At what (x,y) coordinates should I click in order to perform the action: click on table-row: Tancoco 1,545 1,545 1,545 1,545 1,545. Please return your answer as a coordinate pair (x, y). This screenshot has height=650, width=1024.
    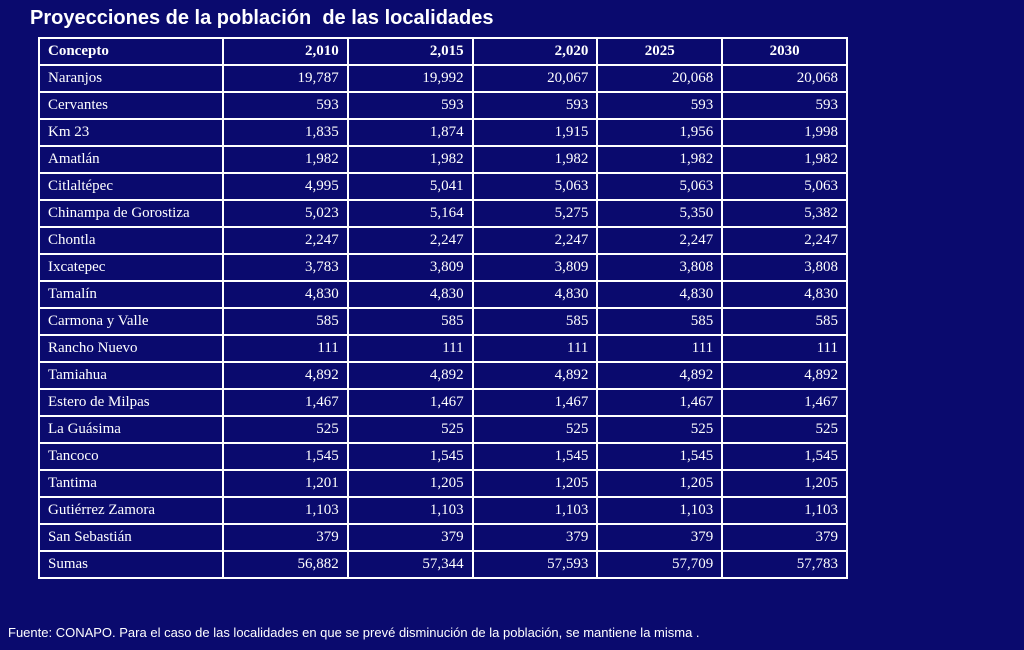
    Looking at the image, I should click on (443, 456).